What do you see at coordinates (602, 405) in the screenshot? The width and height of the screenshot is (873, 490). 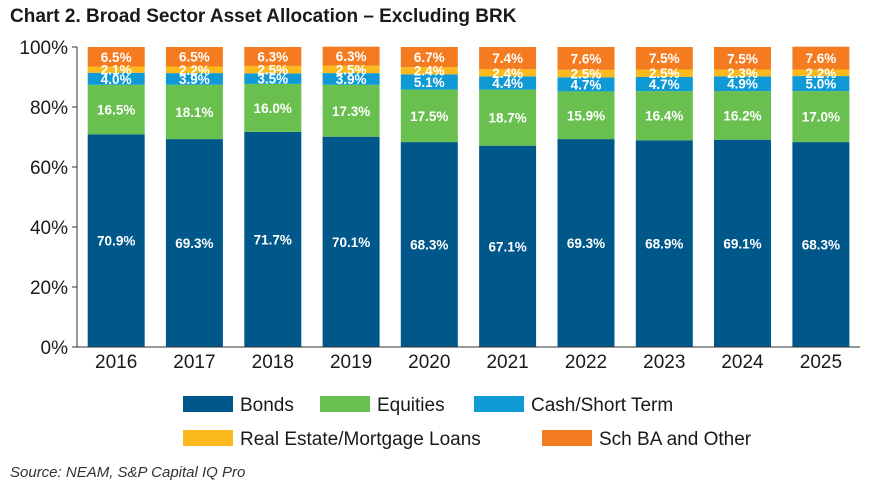 I see `legend-label: Cash/Short Term` at bounding box center [602, 405].